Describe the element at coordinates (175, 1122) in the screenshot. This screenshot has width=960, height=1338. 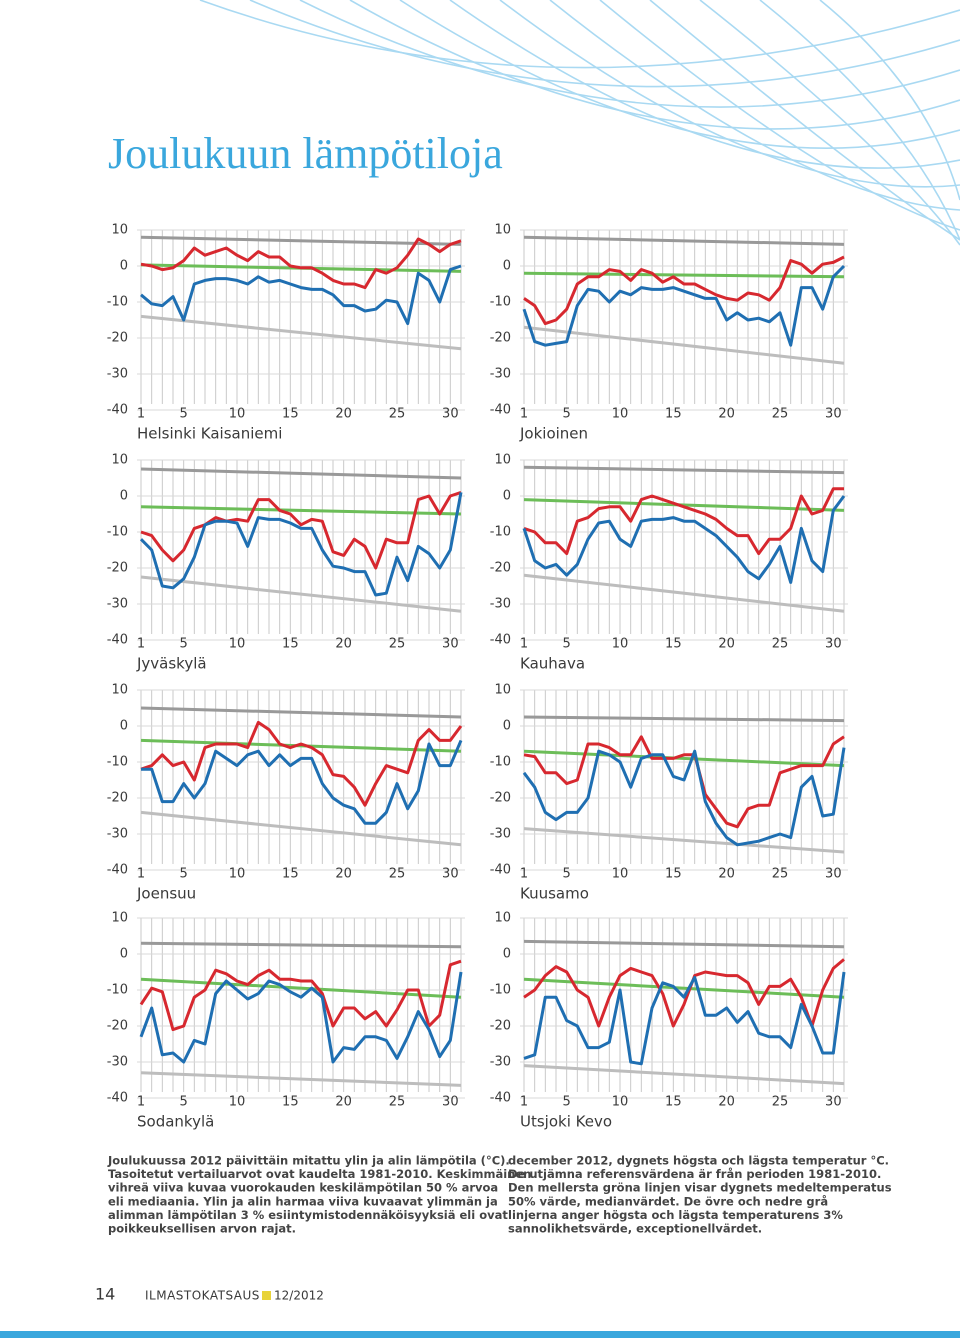
I see `chart-title: Sodankylä` at that location.